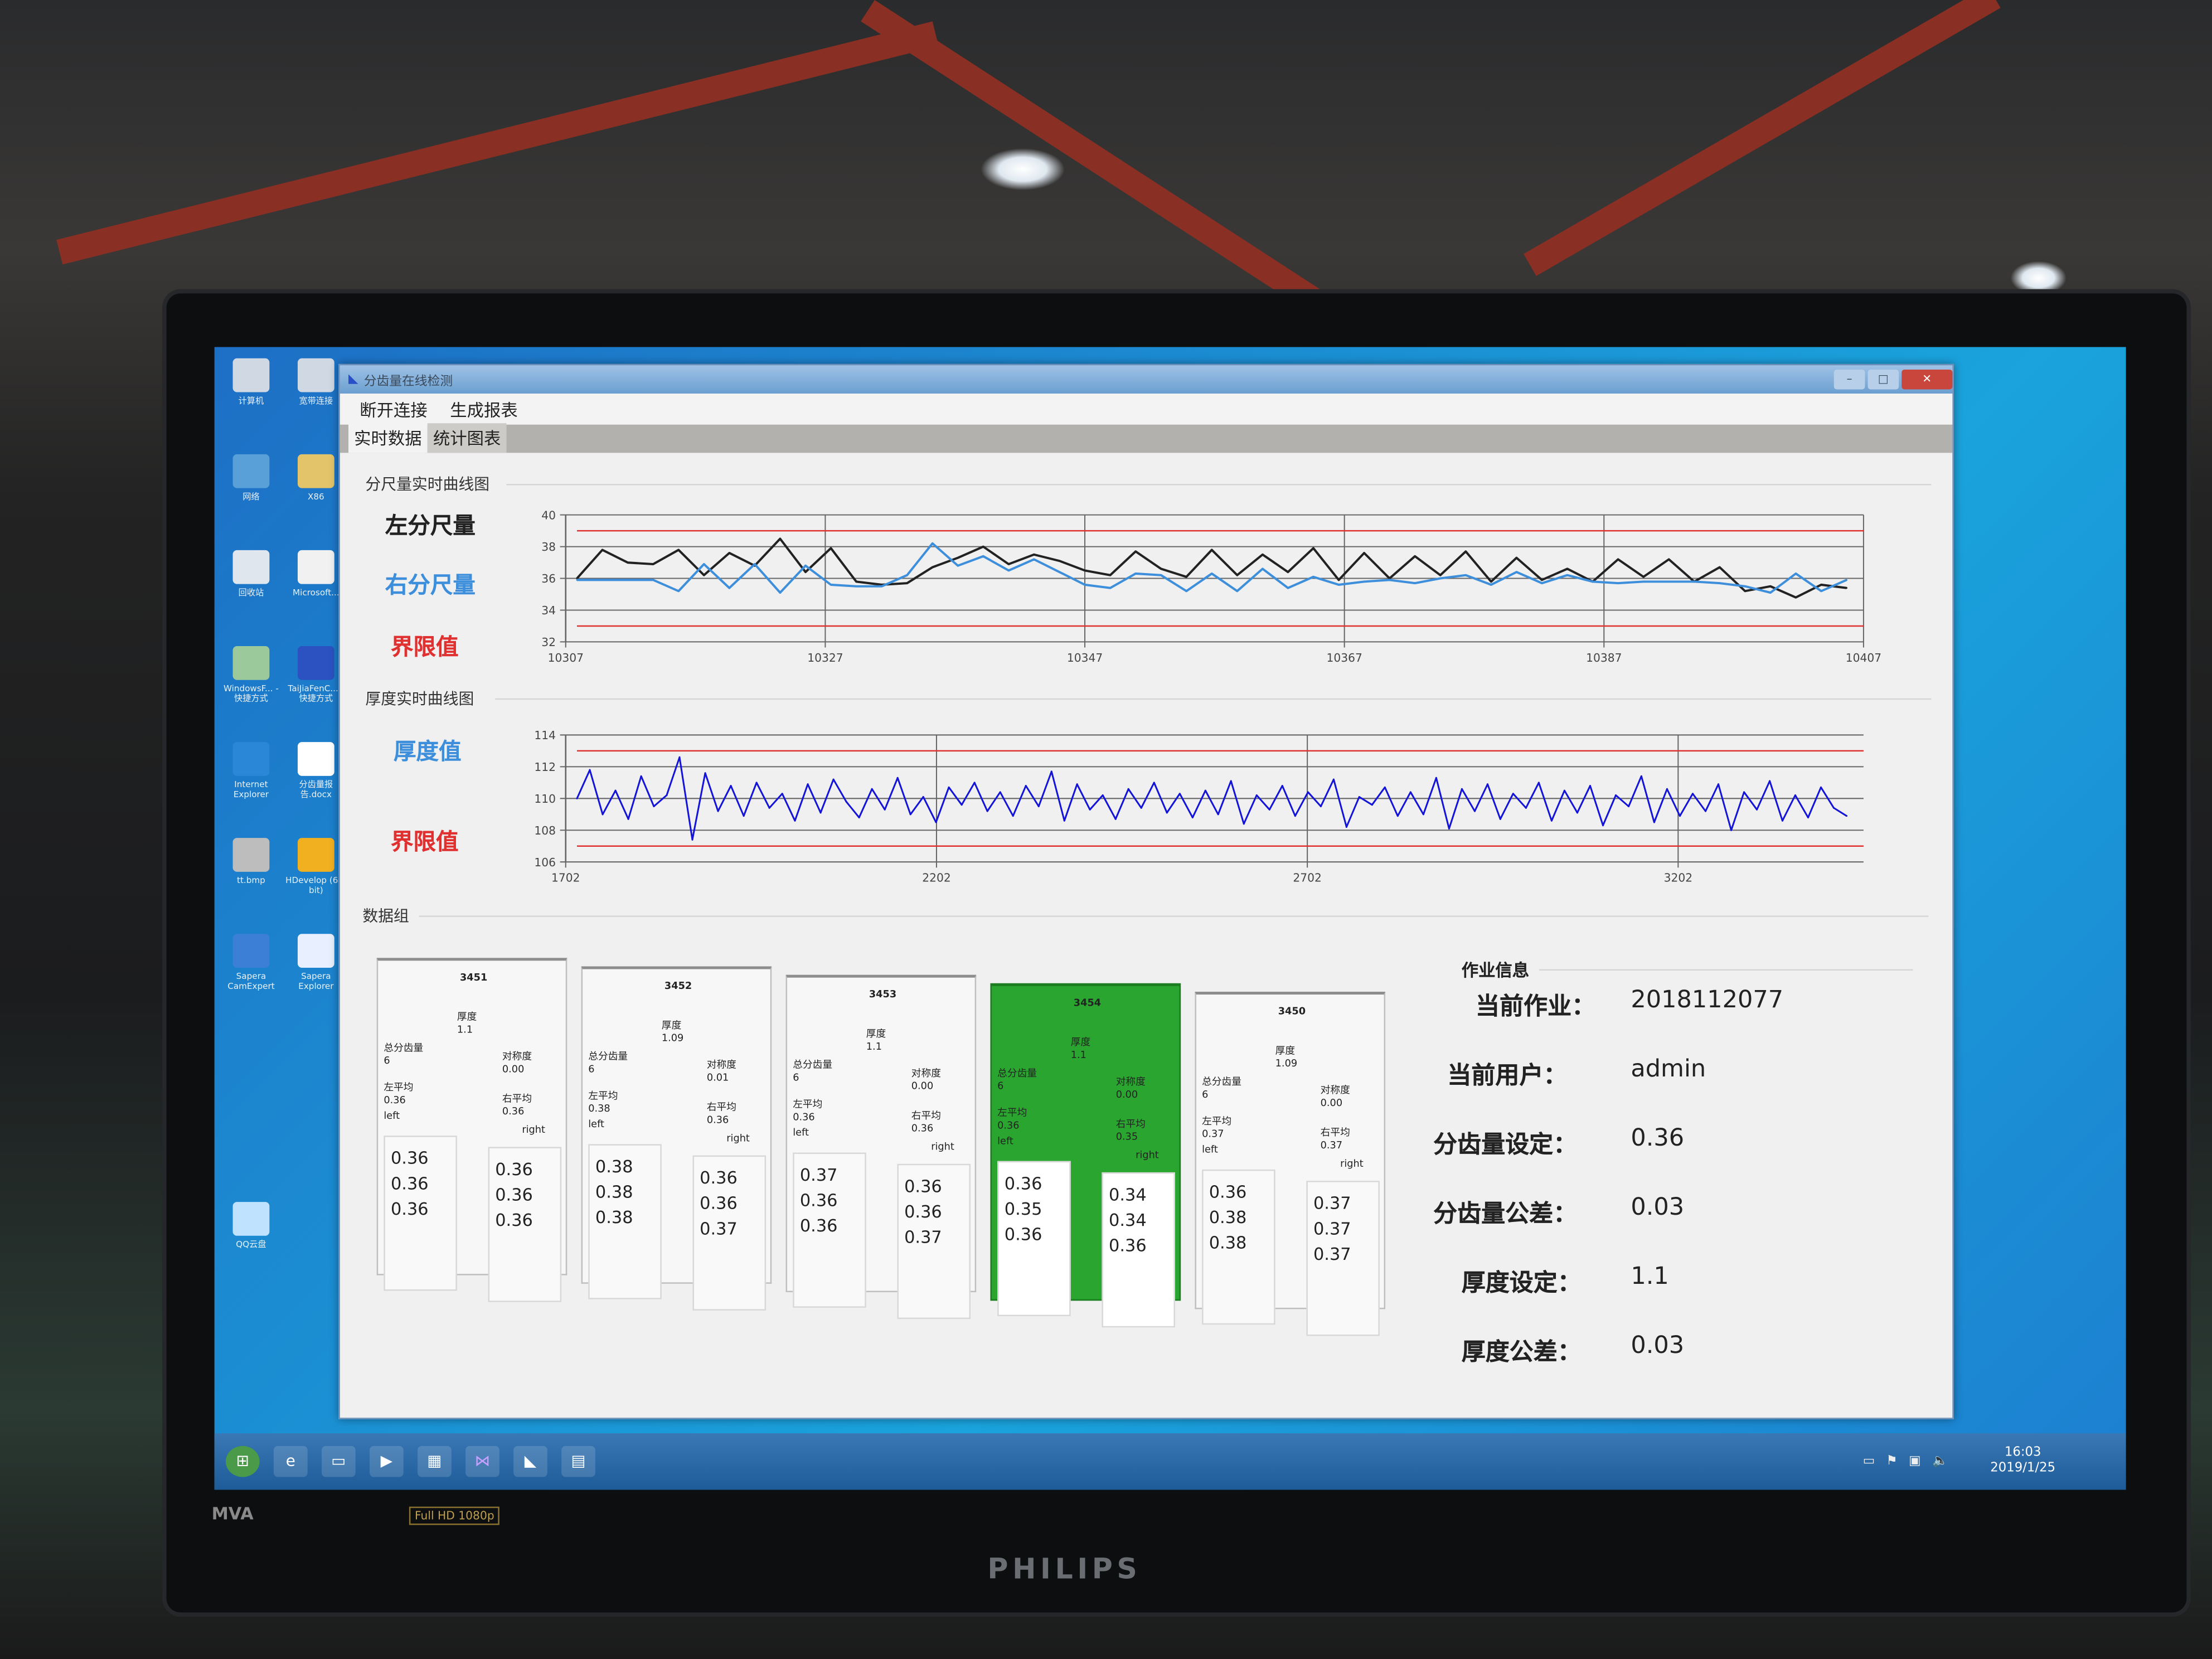 Image resolution: width=2212 pixels, height=1659 pixels. What do you see at coordinates (251, 862) in the screenshot?
I see `desktop-icon-bitmap: tt.bmp` at bounding box center [251, 862].